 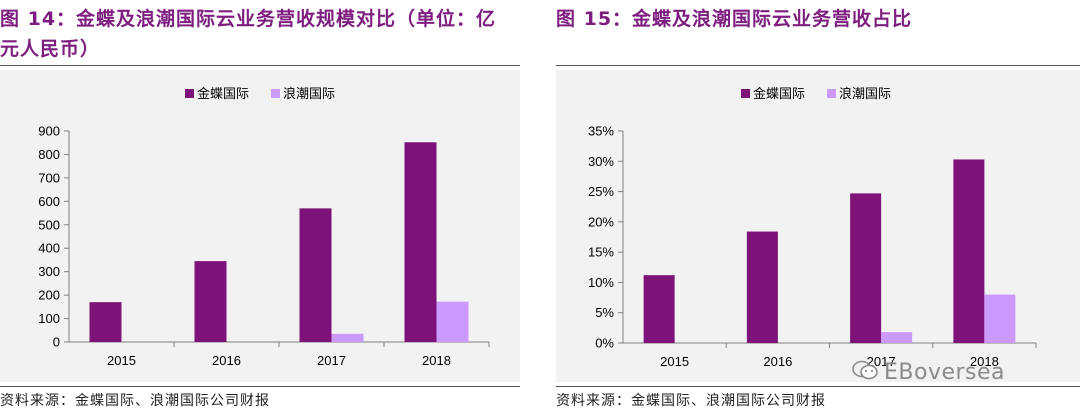 I want to click on c1-x-tick-label-0: 2015, so click(x=674, y=361).